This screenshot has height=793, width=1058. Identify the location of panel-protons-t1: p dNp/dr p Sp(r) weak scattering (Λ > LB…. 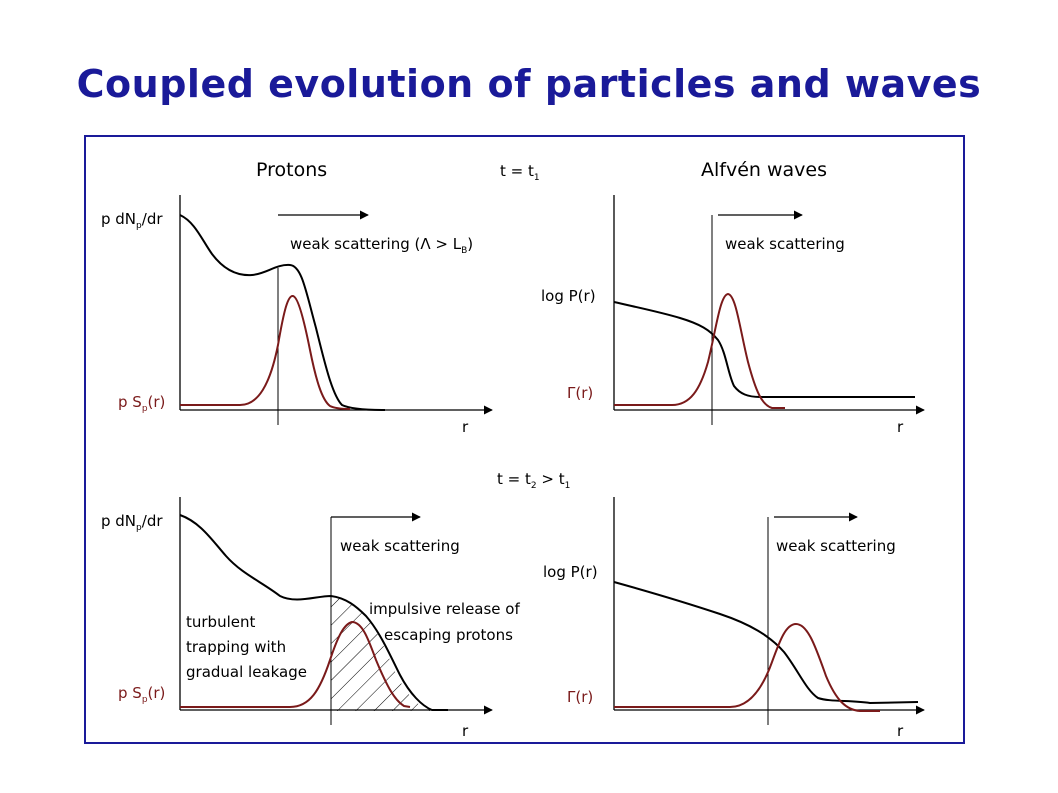
(297, 315).